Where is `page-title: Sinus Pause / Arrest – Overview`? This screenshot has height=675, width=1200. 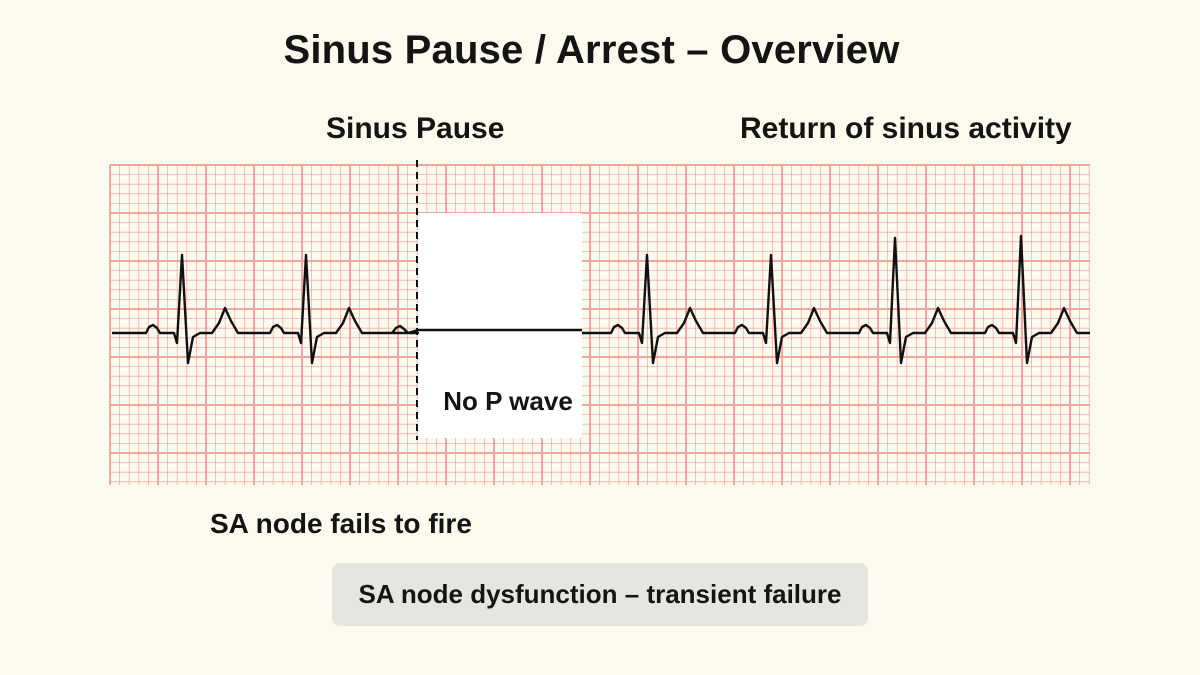
page-title: Sinus Pause / Arrest – Overview is located at coordinates (591, 50).